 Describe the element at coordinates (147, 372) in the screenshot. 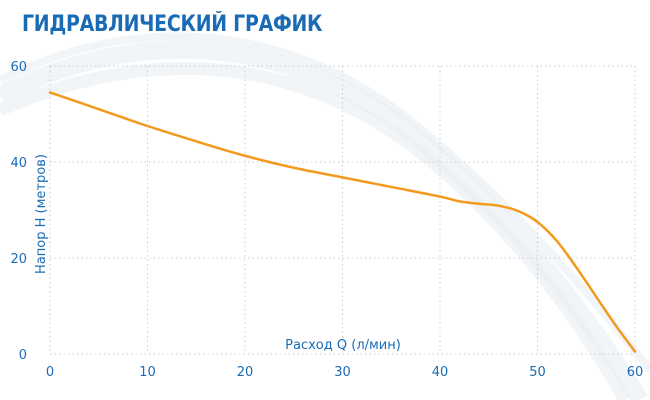

I see `x-tick-label: 10` at that location.